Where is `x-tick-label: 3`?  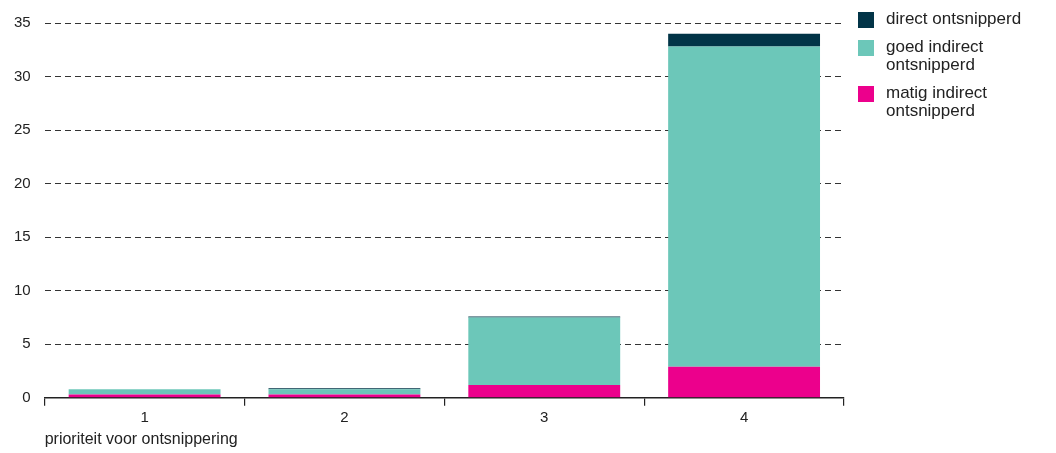 x-tick-label: 3 is located at coordinates (544, 416).